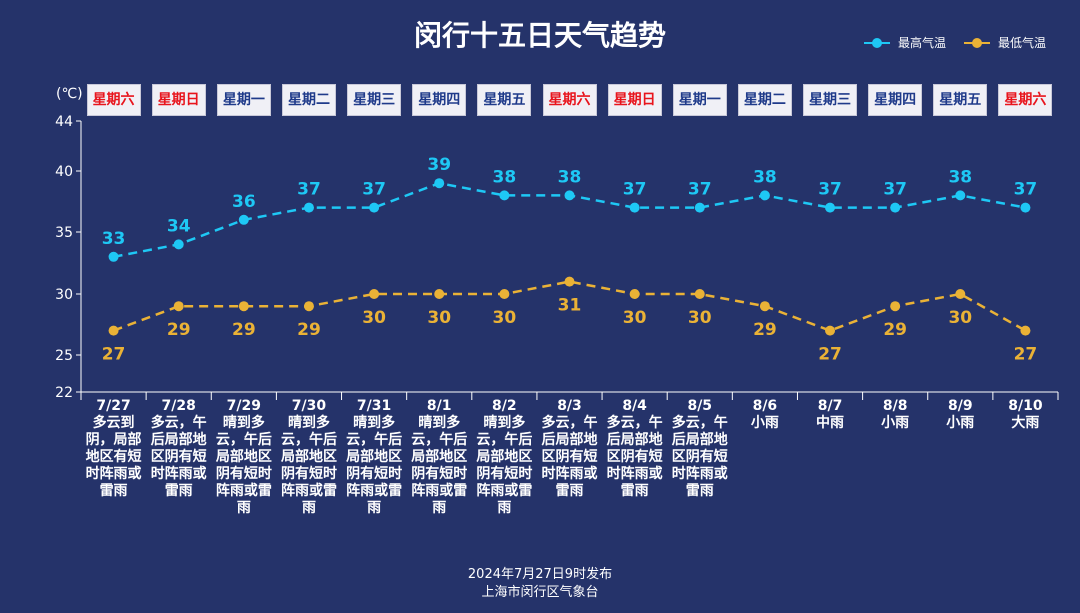 This screenshot has height=613, width=1080. What do you see at coordinates (243, 406) in the screenshot?
I see `day-date: 7/29` at bounding box center [243, 406].